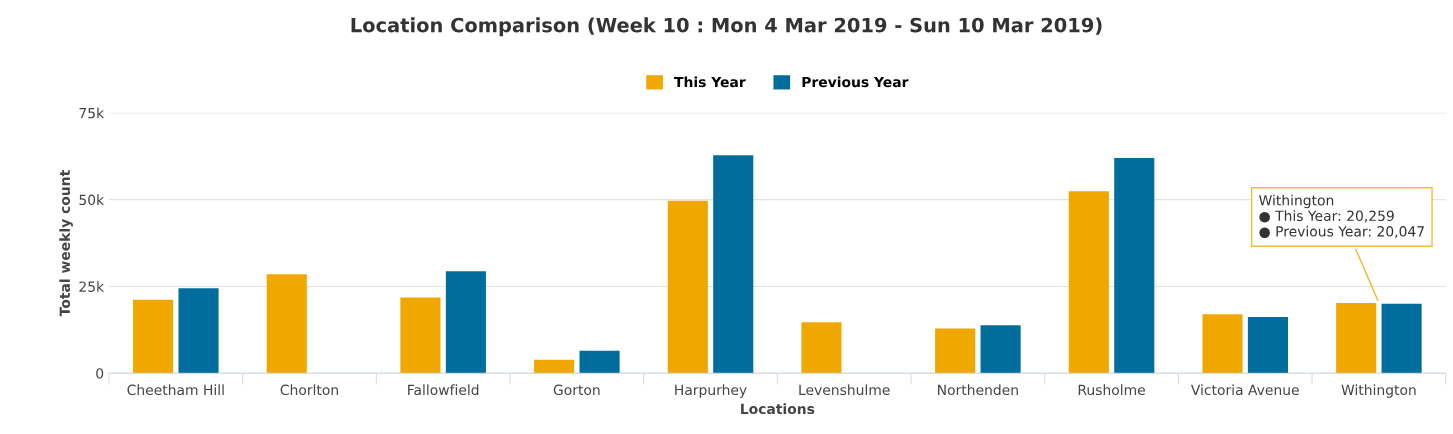 This screenshot has height=434, width=1453. I want to click on y-axis-title: Total weekly count, so click(66, 243).